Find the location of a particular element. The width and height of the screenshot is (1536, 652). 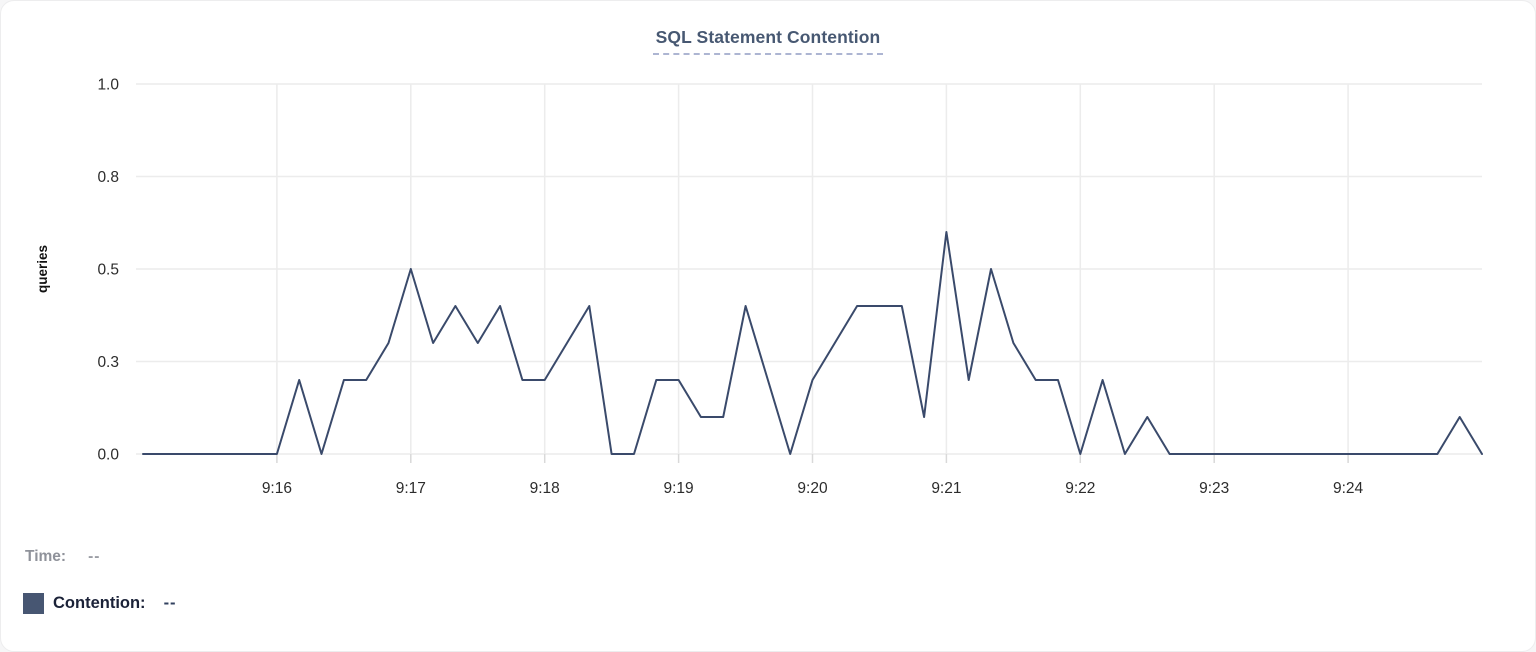

y-tick-label: 0.5 is located at coordinates (108, 270).